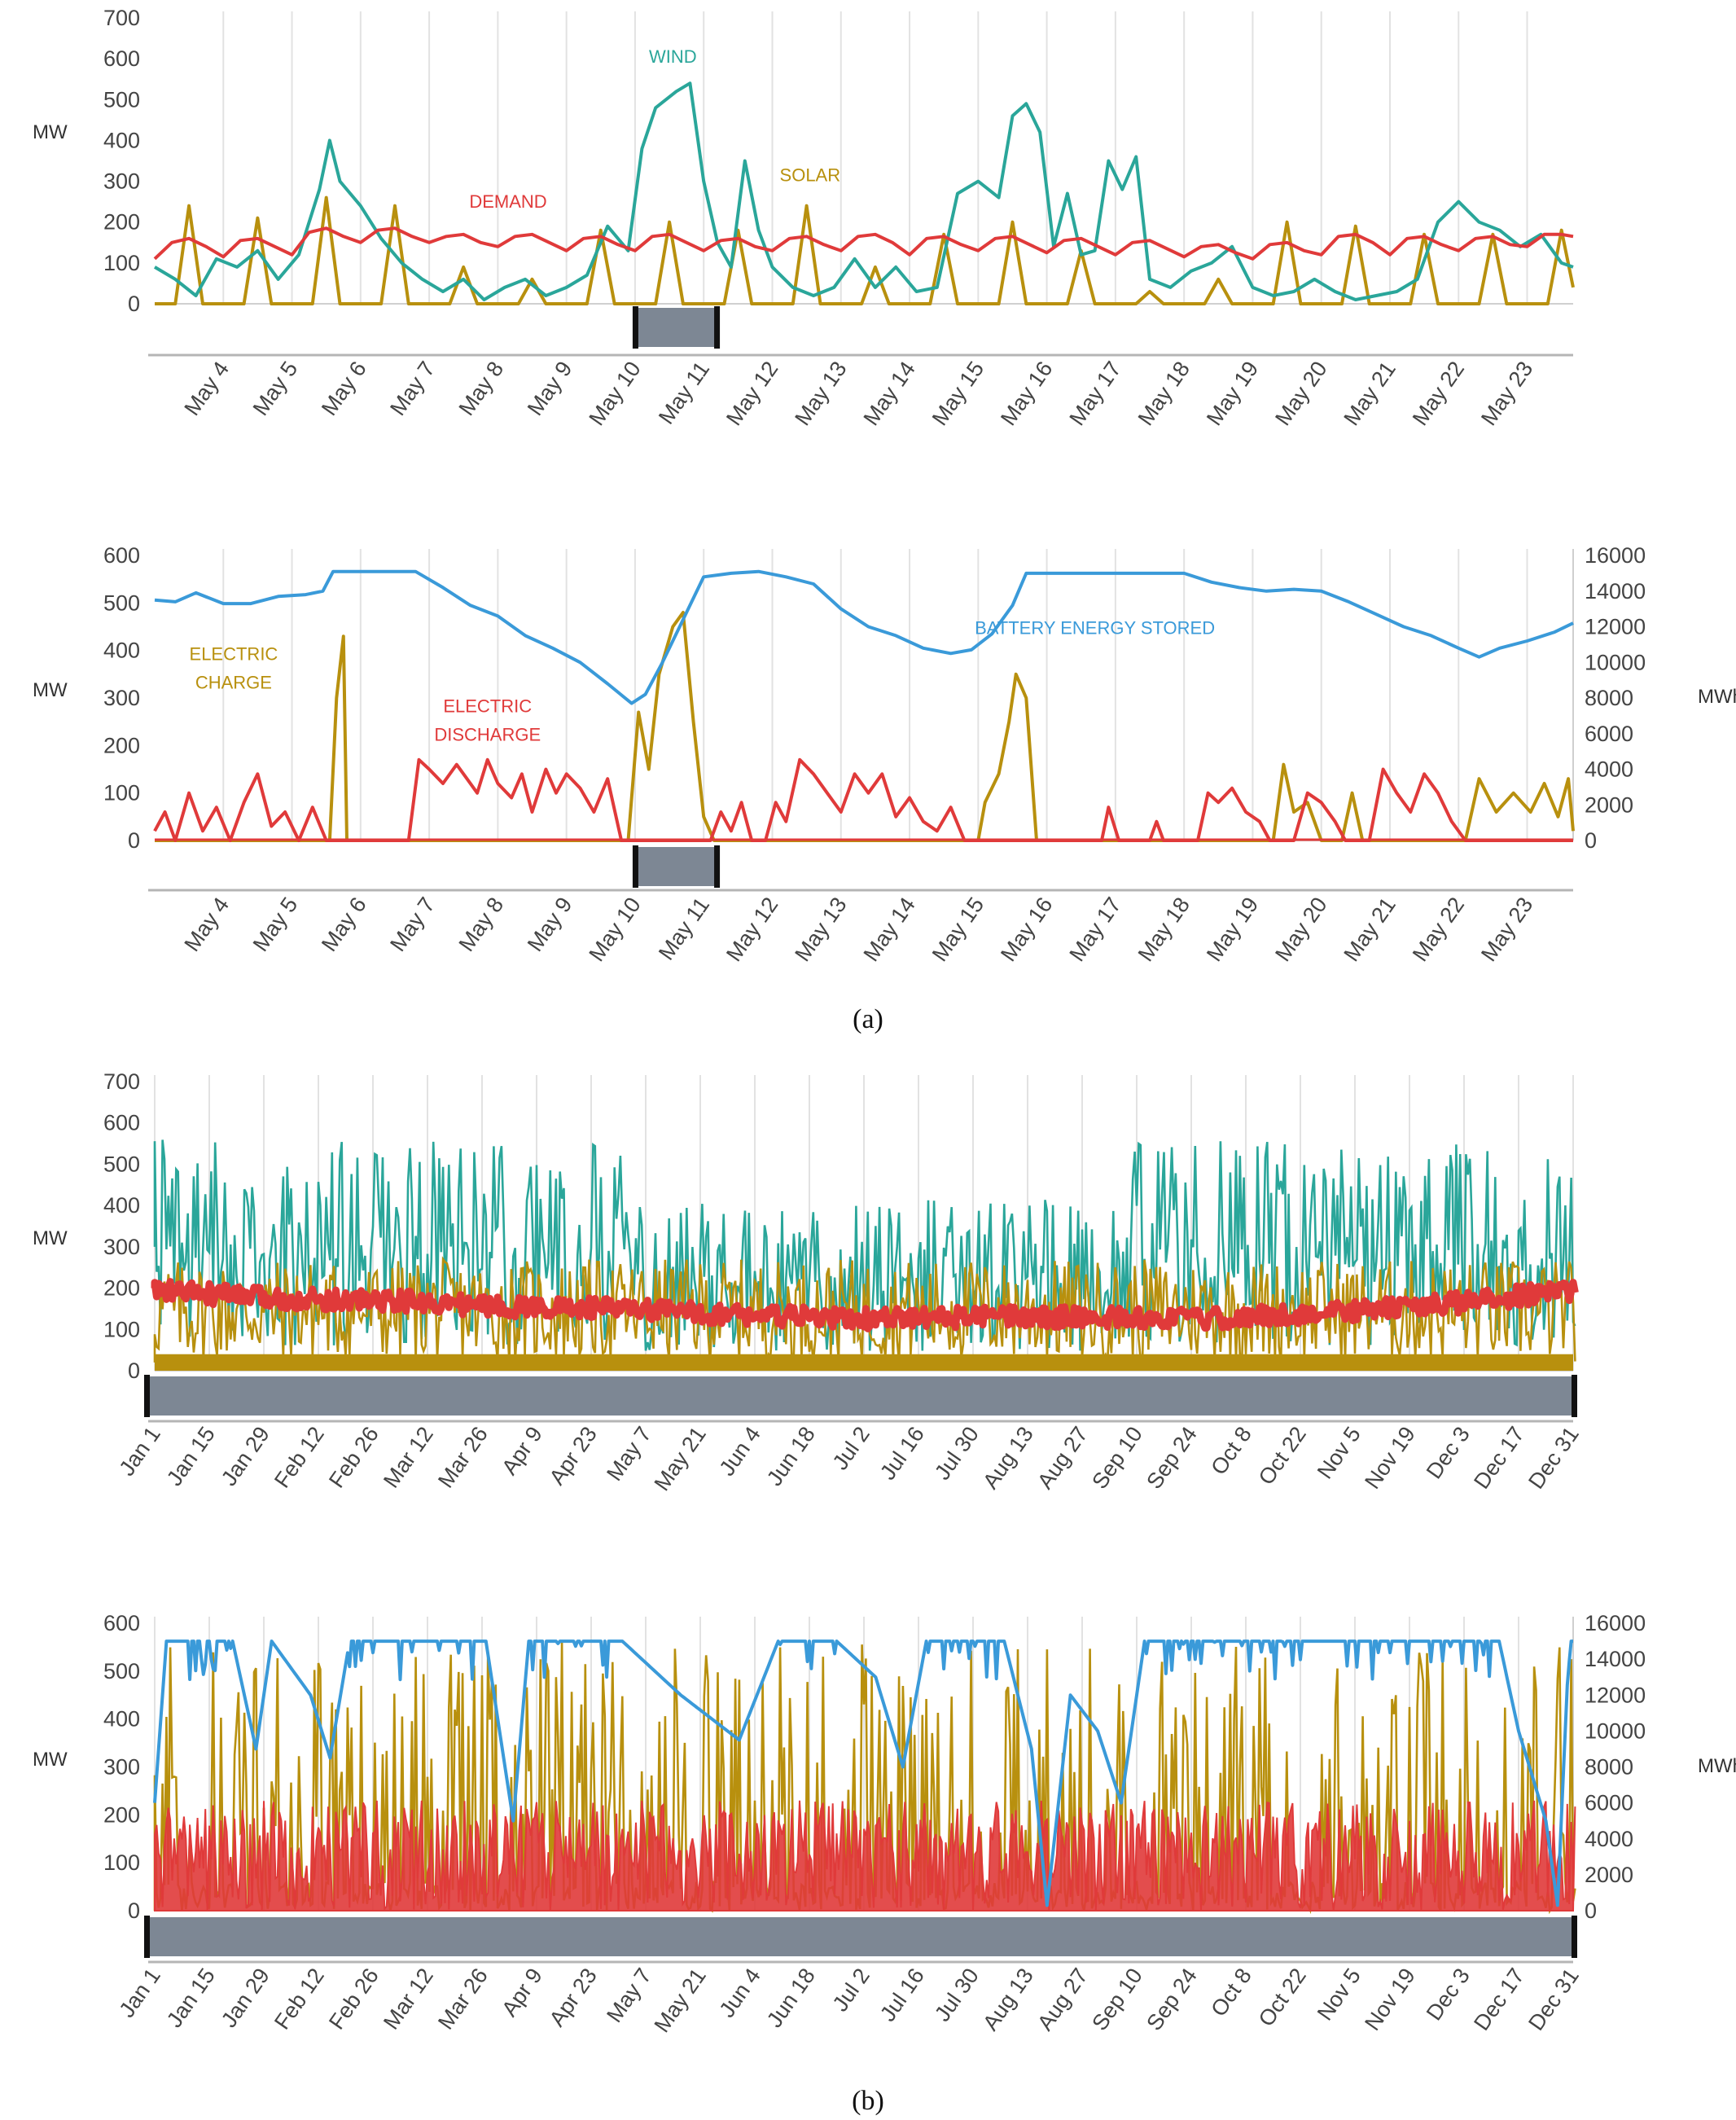  I want to click on annotation-charge: CHARGE, so click(233, 682).